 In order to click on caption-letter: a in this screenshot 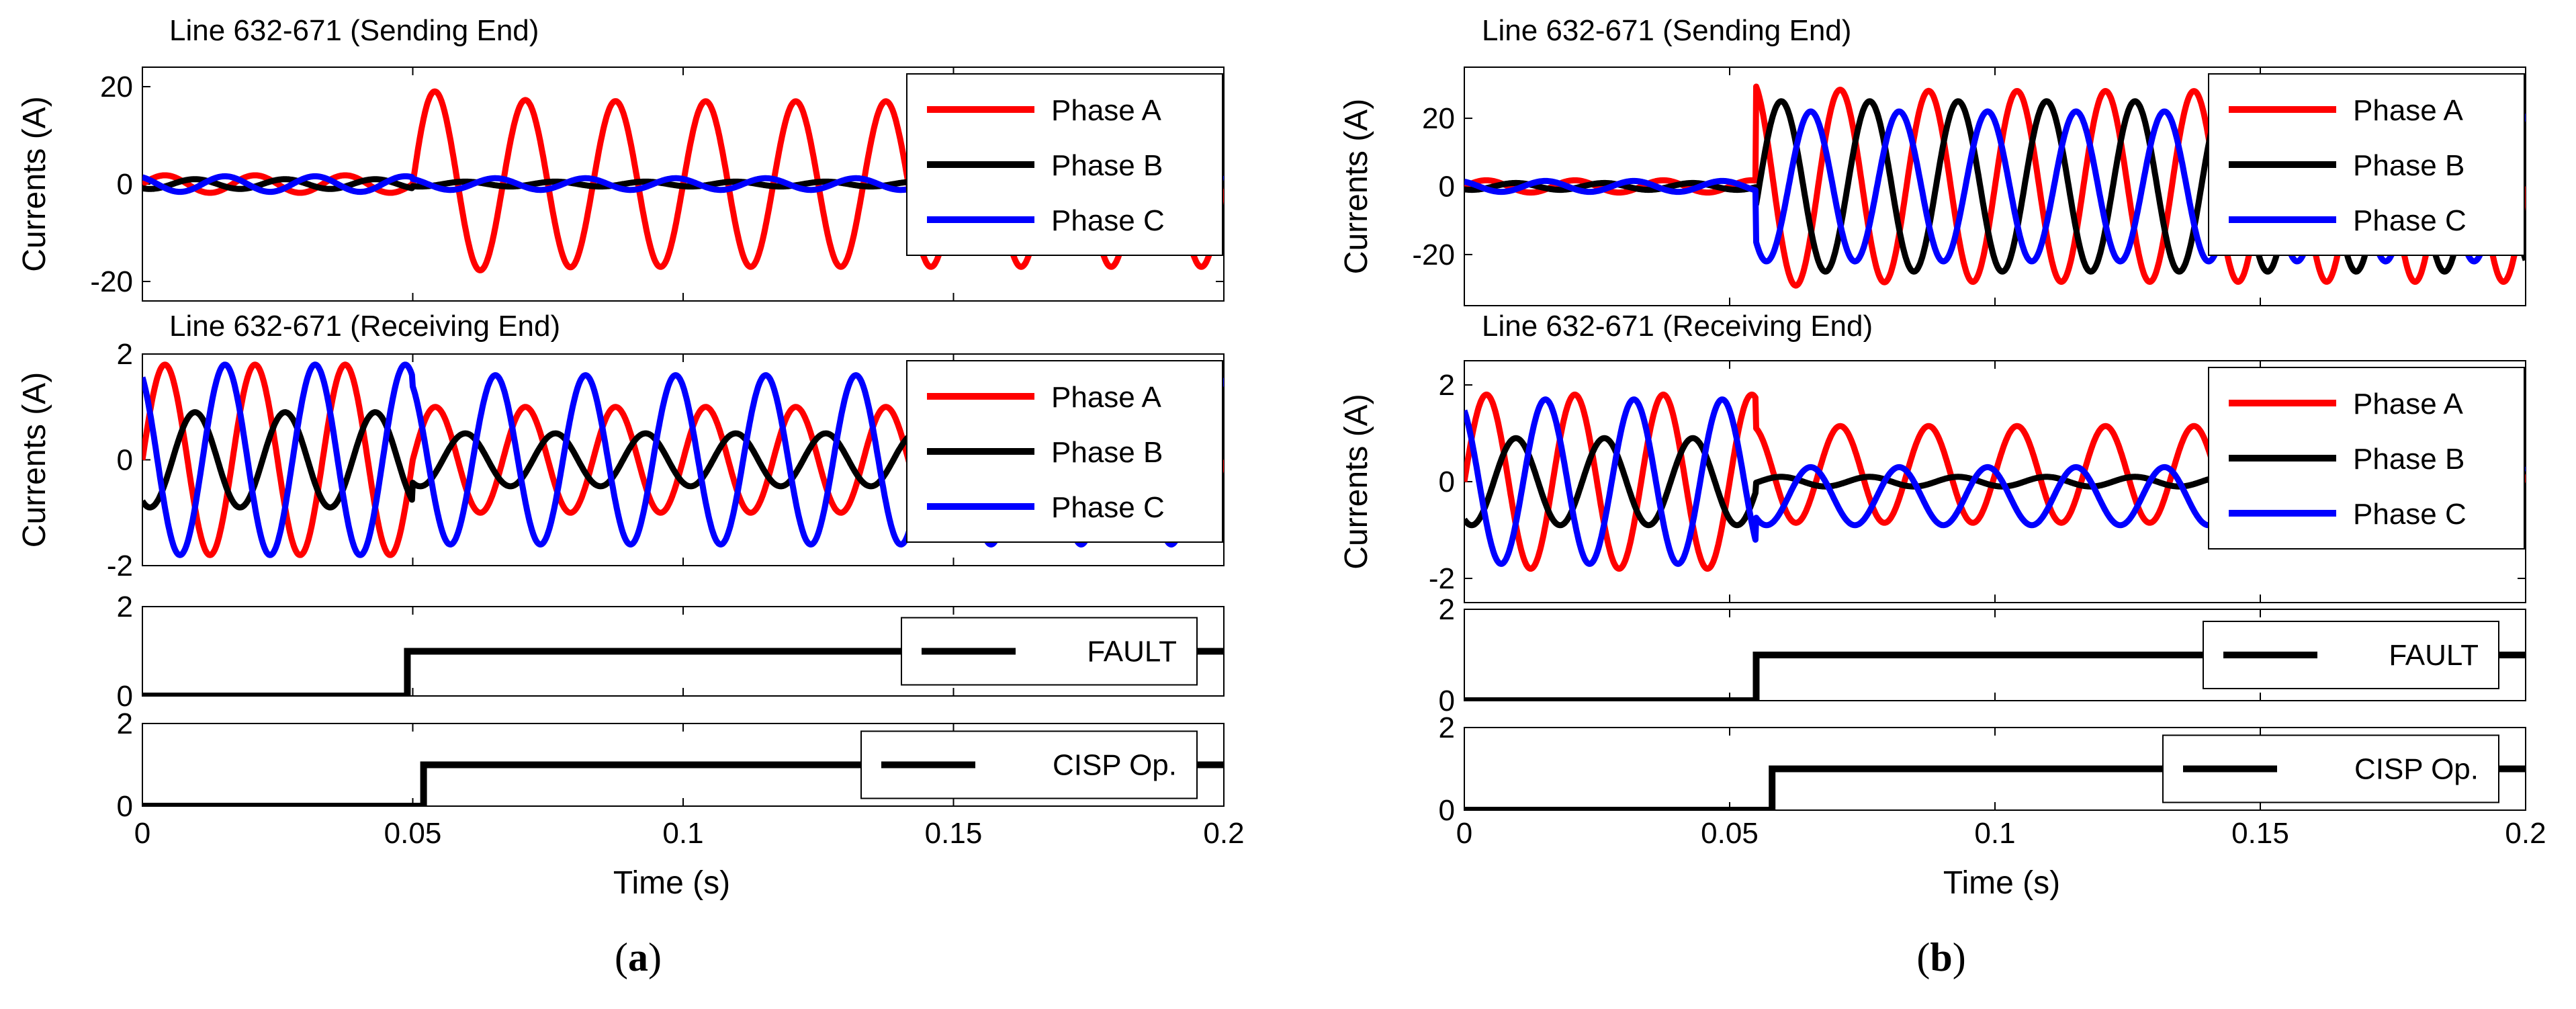, I will do `click(638, 957)`.